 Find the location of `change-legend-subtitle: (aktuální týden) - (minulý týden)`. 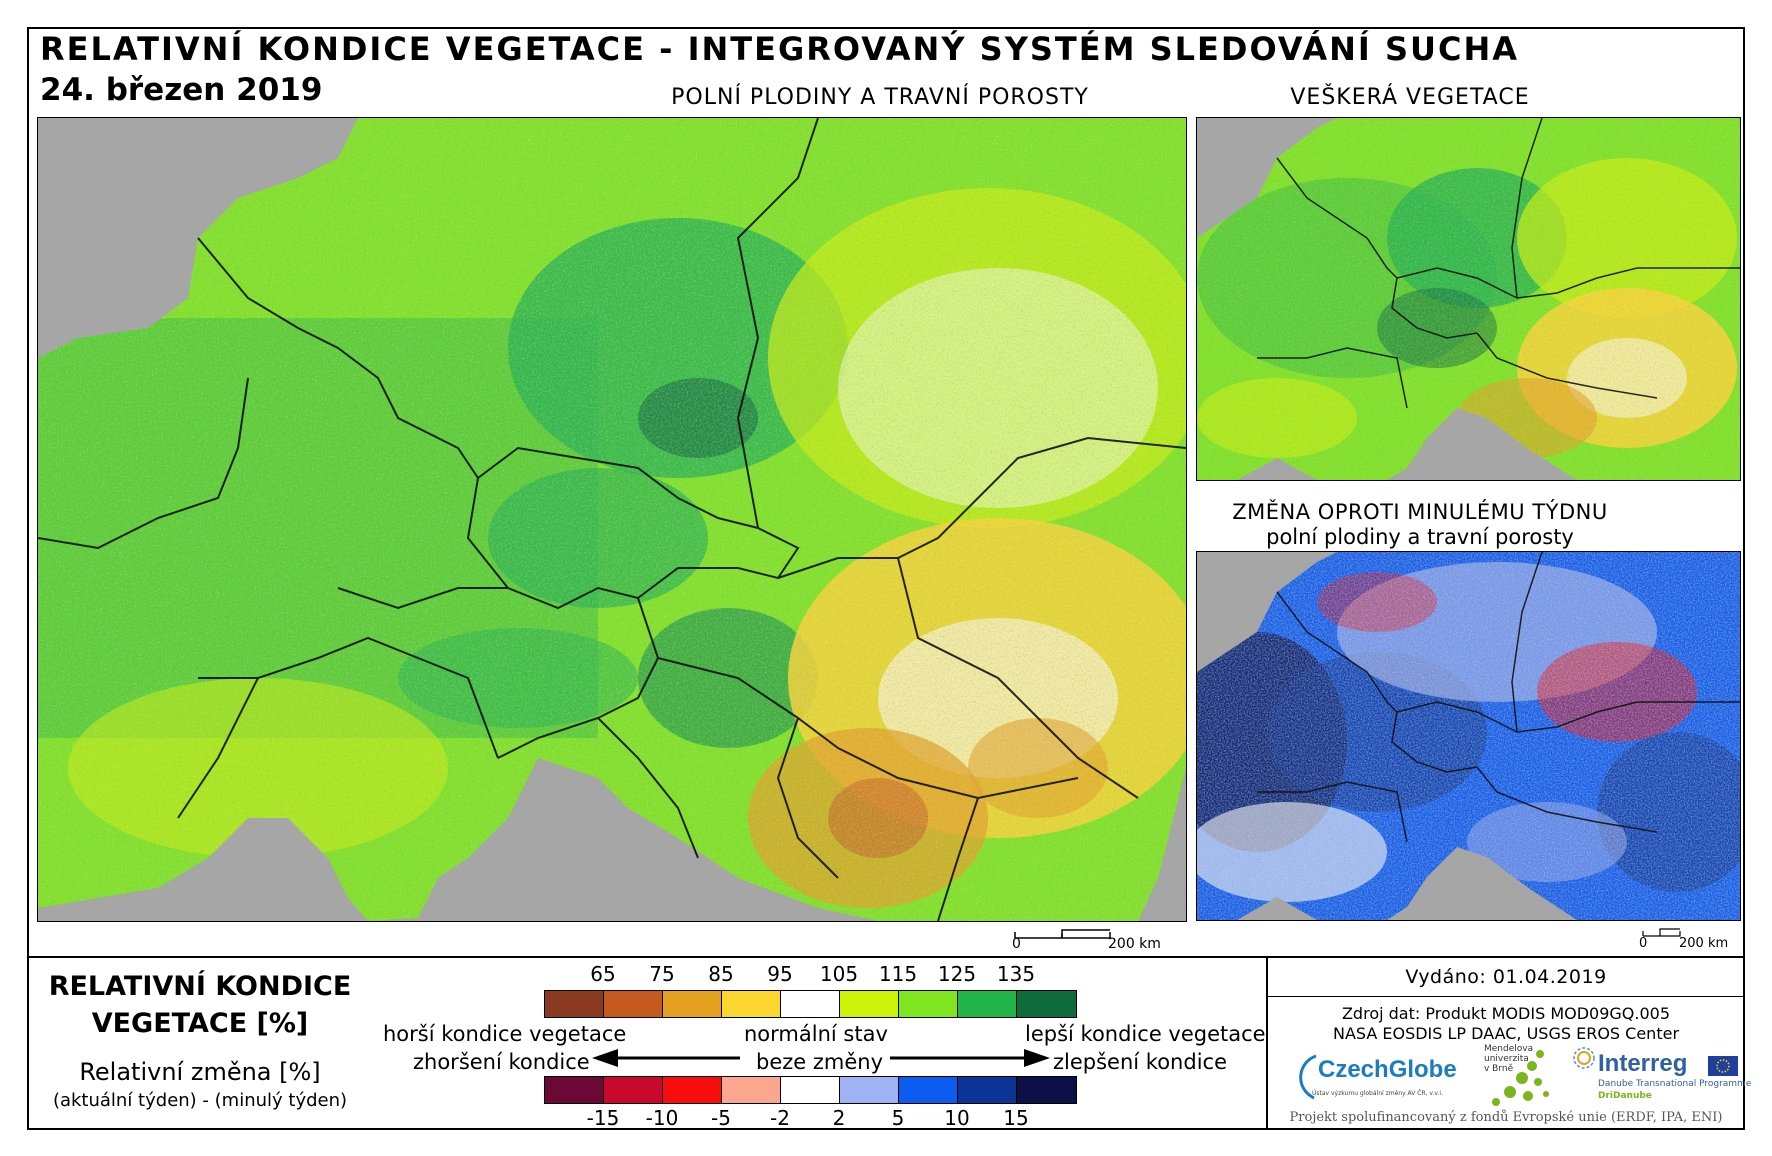

change-legend-subtitle: (aktuální týden) - (minulý týden) is located at coordinates (200, 1100).